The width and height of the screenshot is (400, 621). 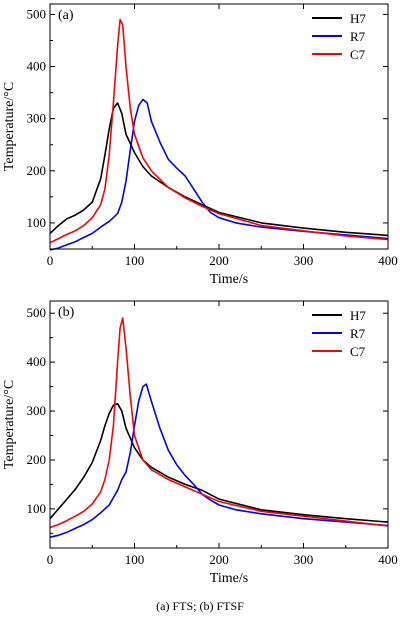 What do you see at coordinates (200, 606) in the screenshot?
I see `figure-caption: (a) FTS; (b) FTSF` at bounding box center [200, 606].